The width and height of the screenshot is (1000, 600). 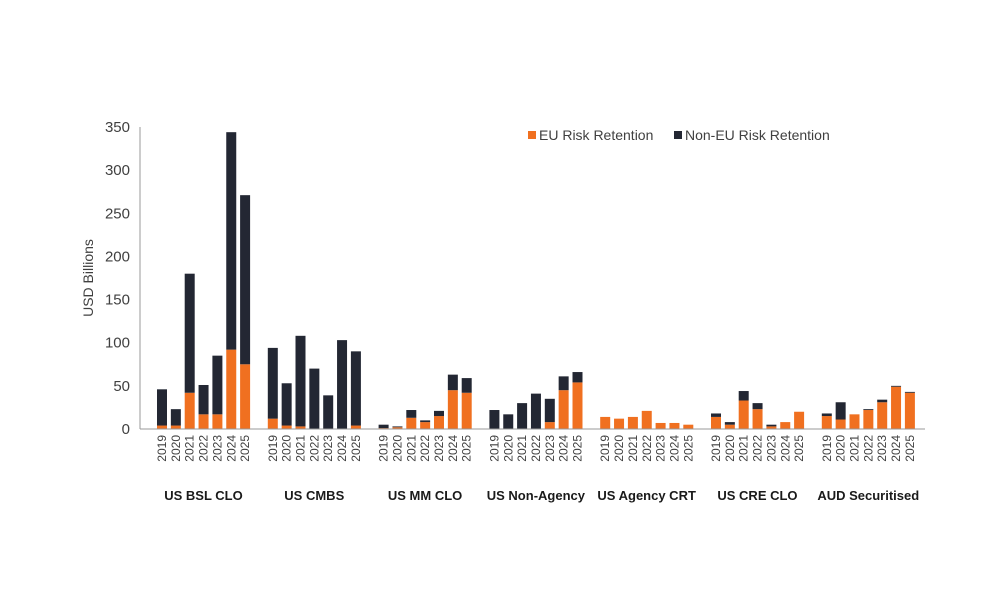 I want to click on bar-non-eu-us-bsl-clo-2025, so click(x=245, y=280).